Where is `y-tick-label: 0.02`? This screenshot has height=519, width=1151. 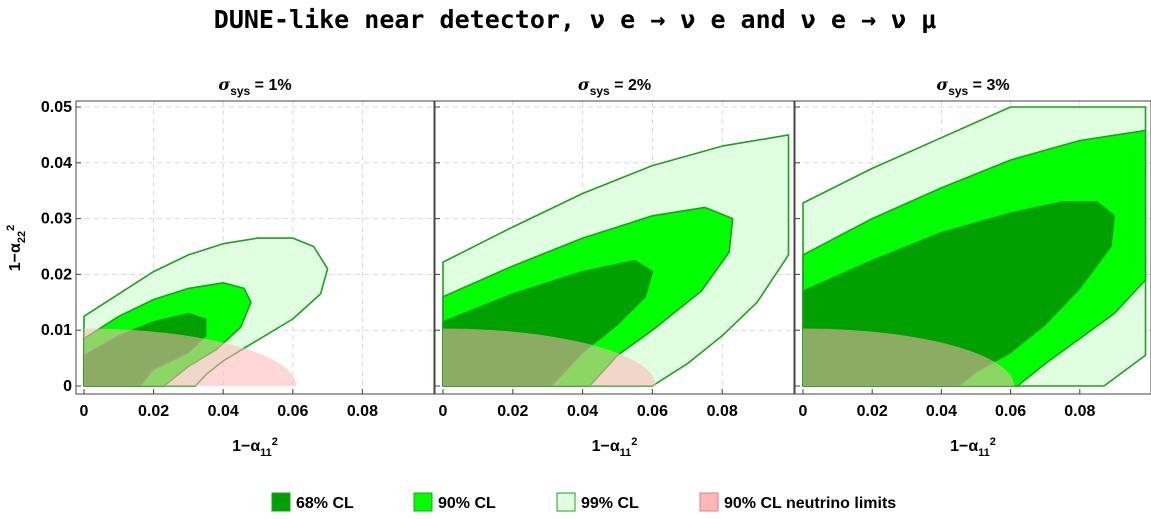
y-tick-label: 0.02 is located at coordinates (56, 274).